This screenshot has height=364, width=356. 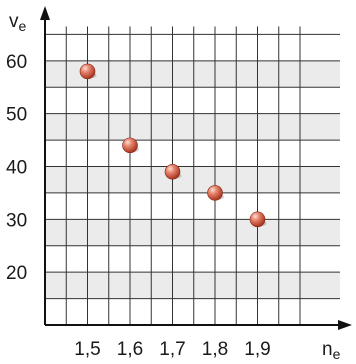 I want to click on y-axis-arrow-icon, so click(x=45, y=13).